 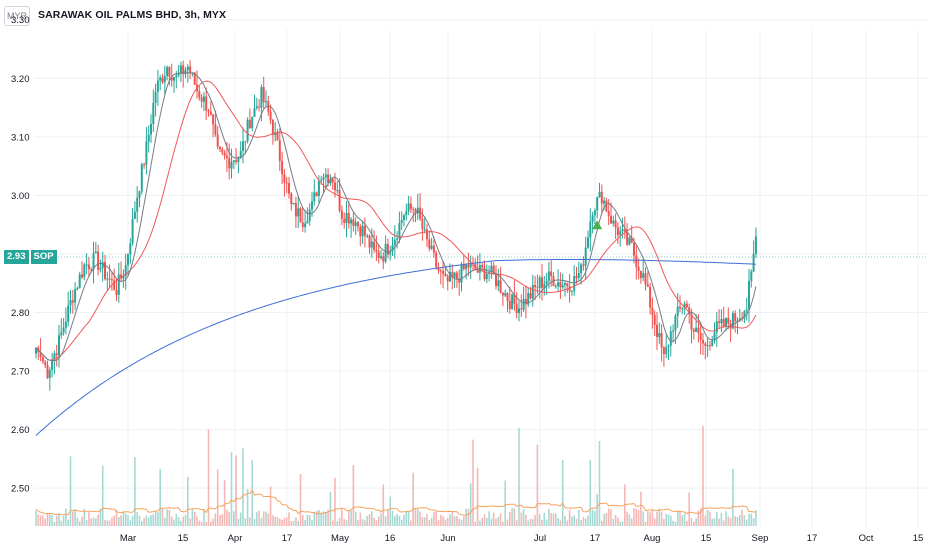 What do you see at coordinates (132, 15) in the screenshot?
I see `chart-title: SARAWAK OIL PALMS BHD, 3h, MYX` at bounding box center [132, 15].